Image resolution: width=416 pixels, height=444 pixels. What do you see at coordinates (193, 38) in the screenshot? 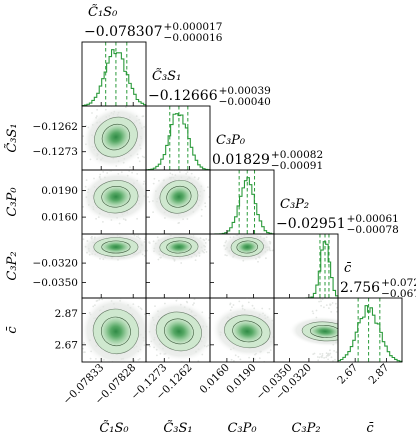
I see `title-minus: −0.000016` at bounding box center [193, 38].